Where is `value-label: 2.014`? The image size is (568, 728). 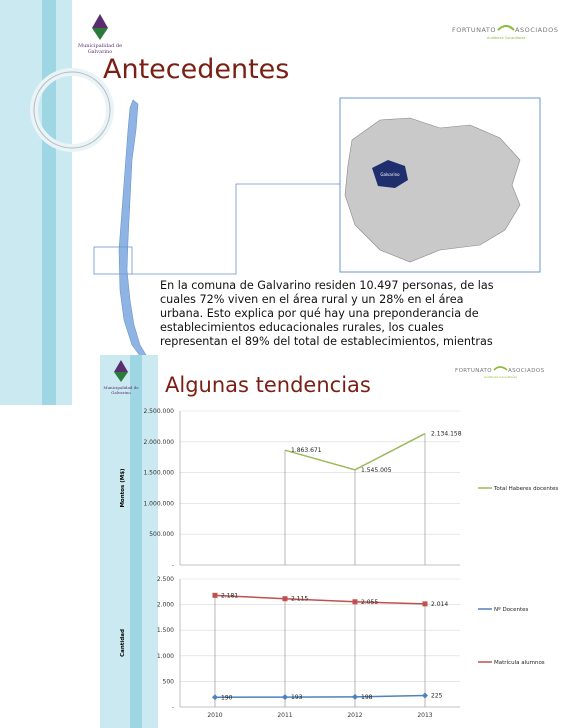
value-label: 2.014 is located at coordinates (439, 604).